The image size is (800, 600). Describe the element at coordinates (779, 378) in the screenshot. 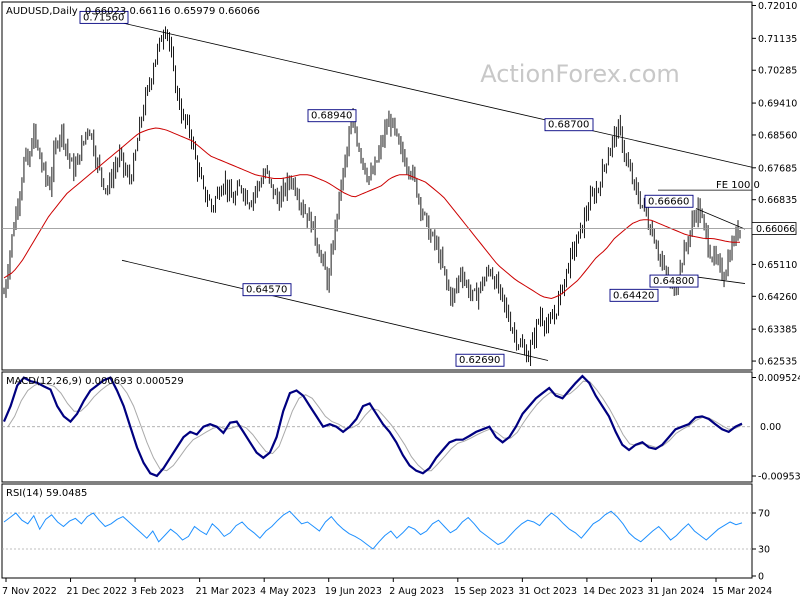

I see `macd-y-tick-label: 0.009524` at that location.